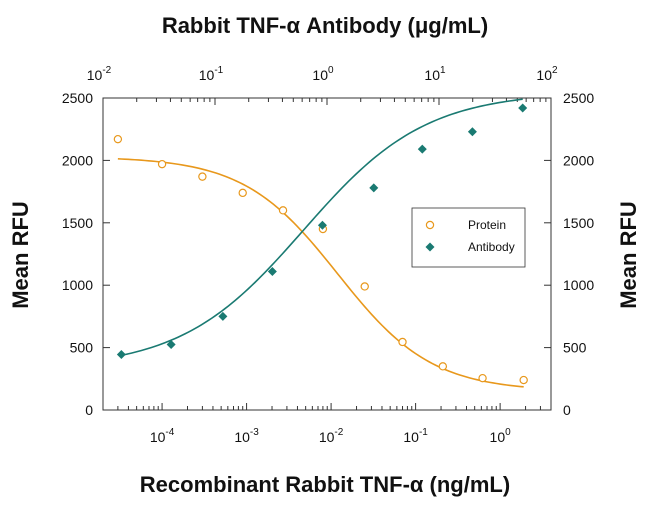 The height and width of the screenshot is (506, 650). What do you see at coordinates (162, 436) in the screenshot?
I see `bottom-tick-label: 10⁻⁴` at bounding box center [162, 436].